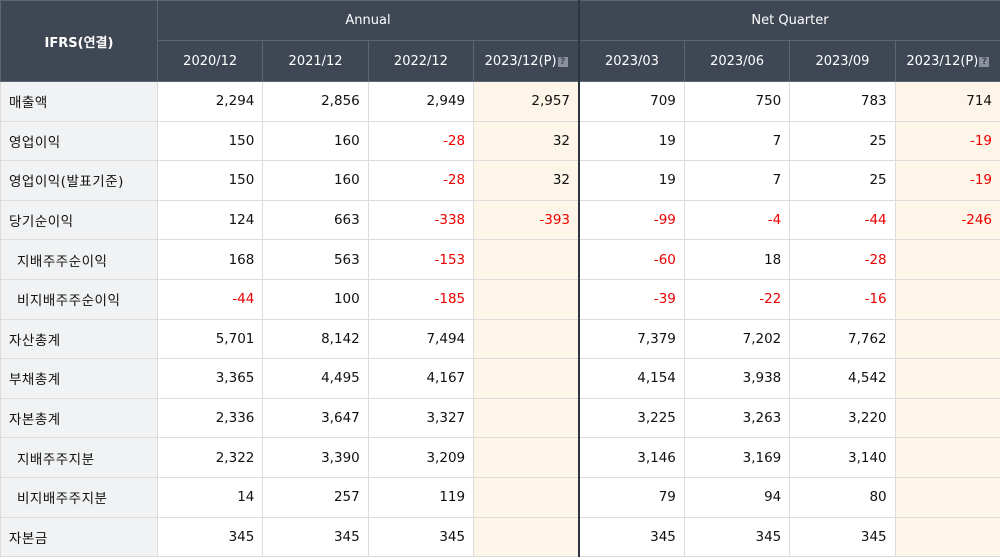 The width and height of the screenshot is (1000, 557). What do you see at coordinates (420, 260) in the screenshot?
I see `value-cell: -153` at bounding box center [420, 260].